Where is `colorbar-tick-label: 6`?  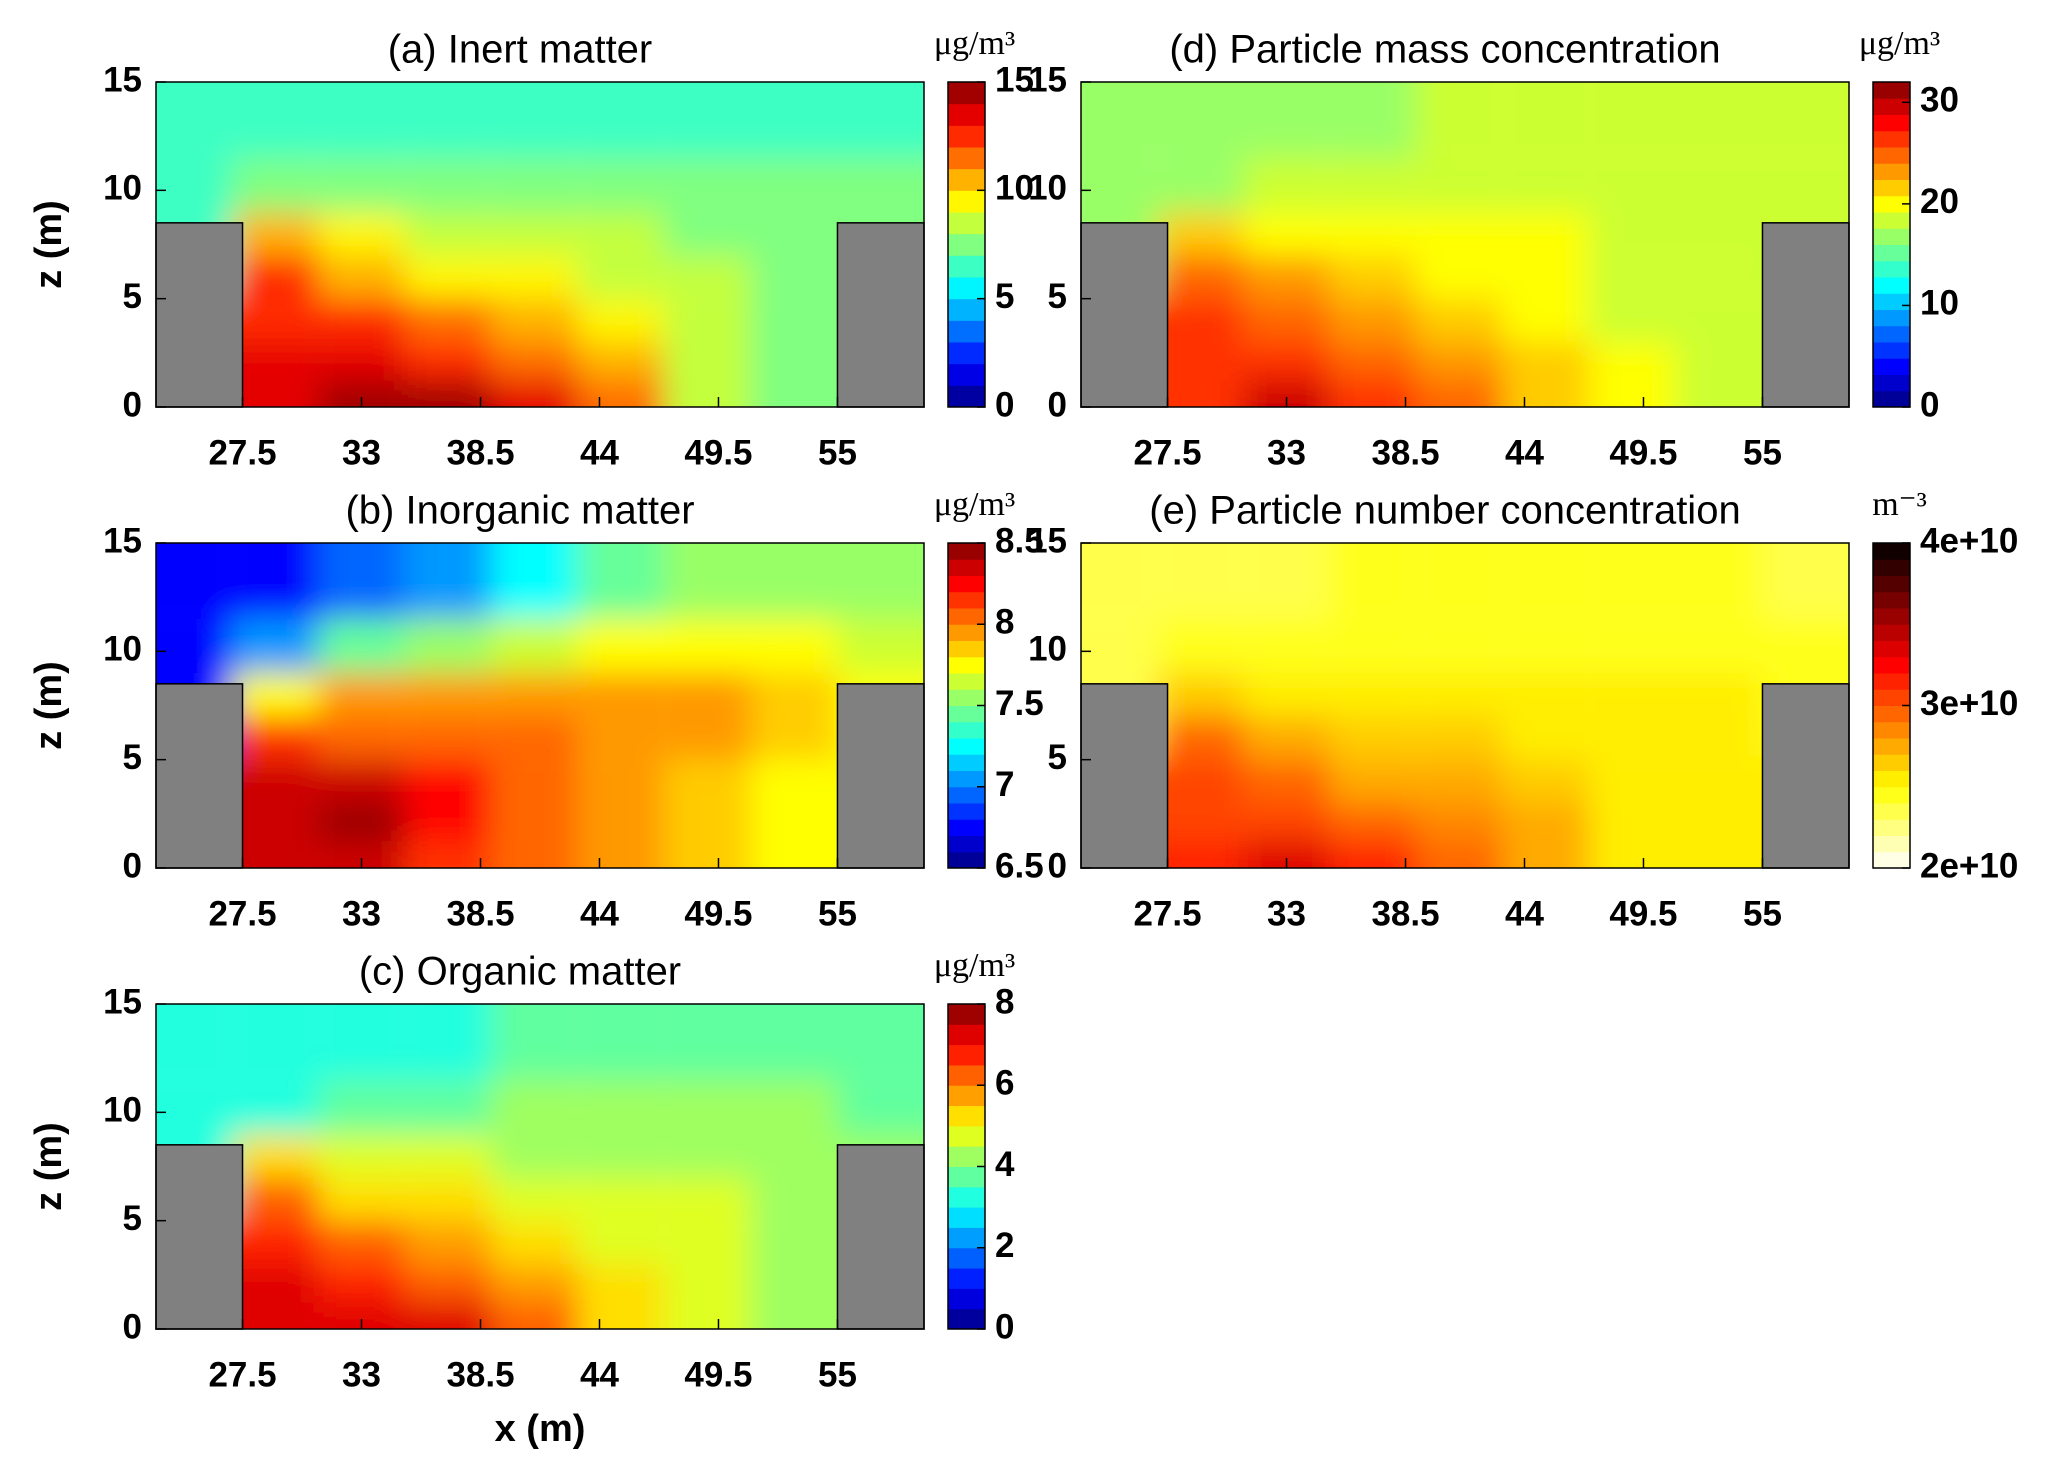
colorbar-tick-label: 6 is located at coordinates (1004, 1083).